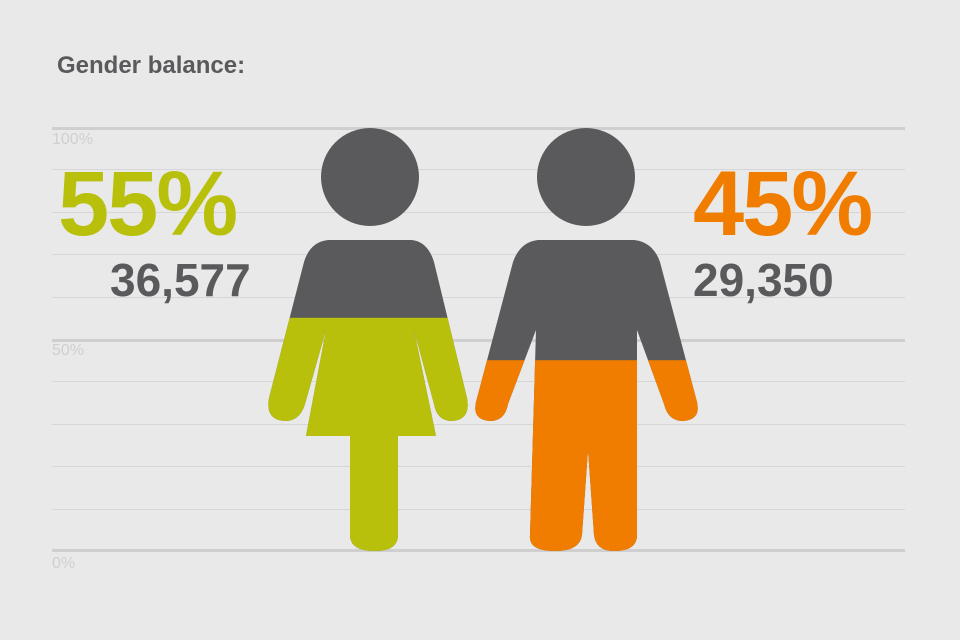 This screenshot has width=960, height=640. What do you see at coordinates (68, 350) in the screenshot?
I see `y-tick-label-50: 50%` at bounding box center [68, 350].